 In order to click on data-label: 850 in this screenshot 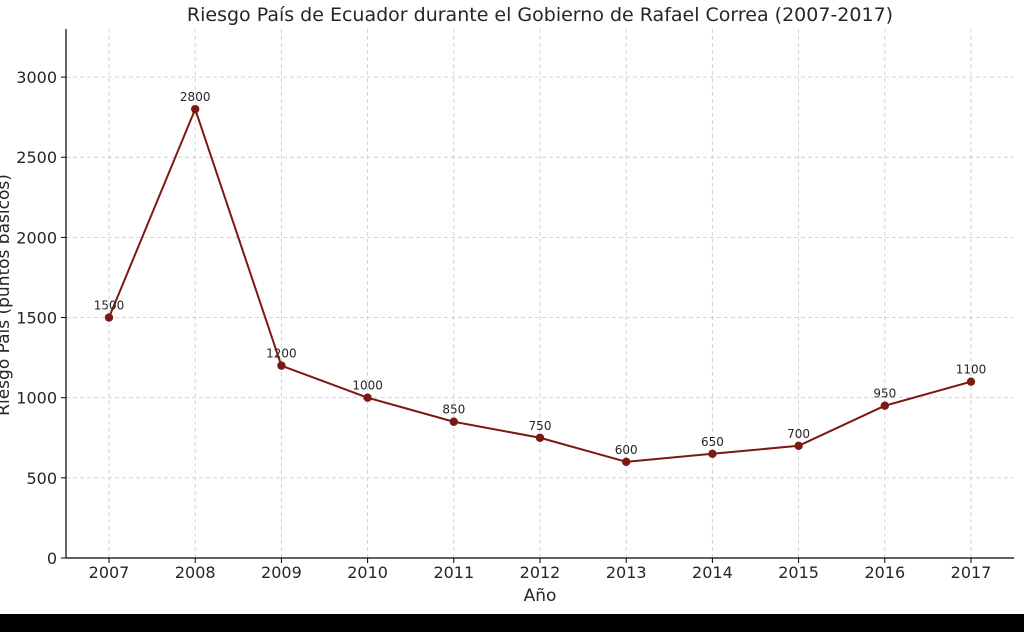, I will do `click(453, 410)`.